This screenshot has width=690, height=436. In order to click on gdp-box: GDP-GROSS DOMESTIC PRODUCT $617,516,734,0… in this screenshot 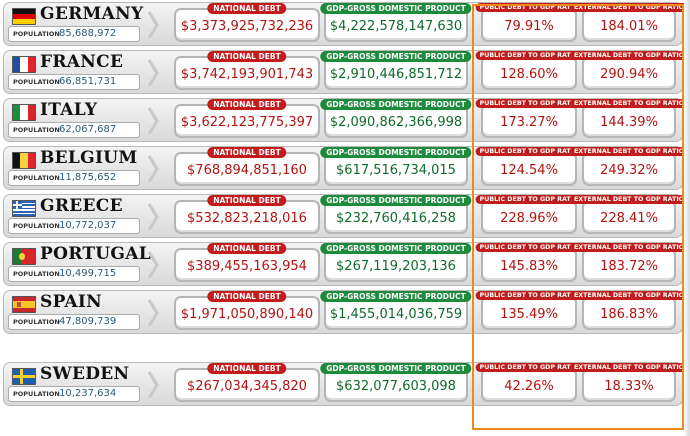, I will do `click(396, 166)`.